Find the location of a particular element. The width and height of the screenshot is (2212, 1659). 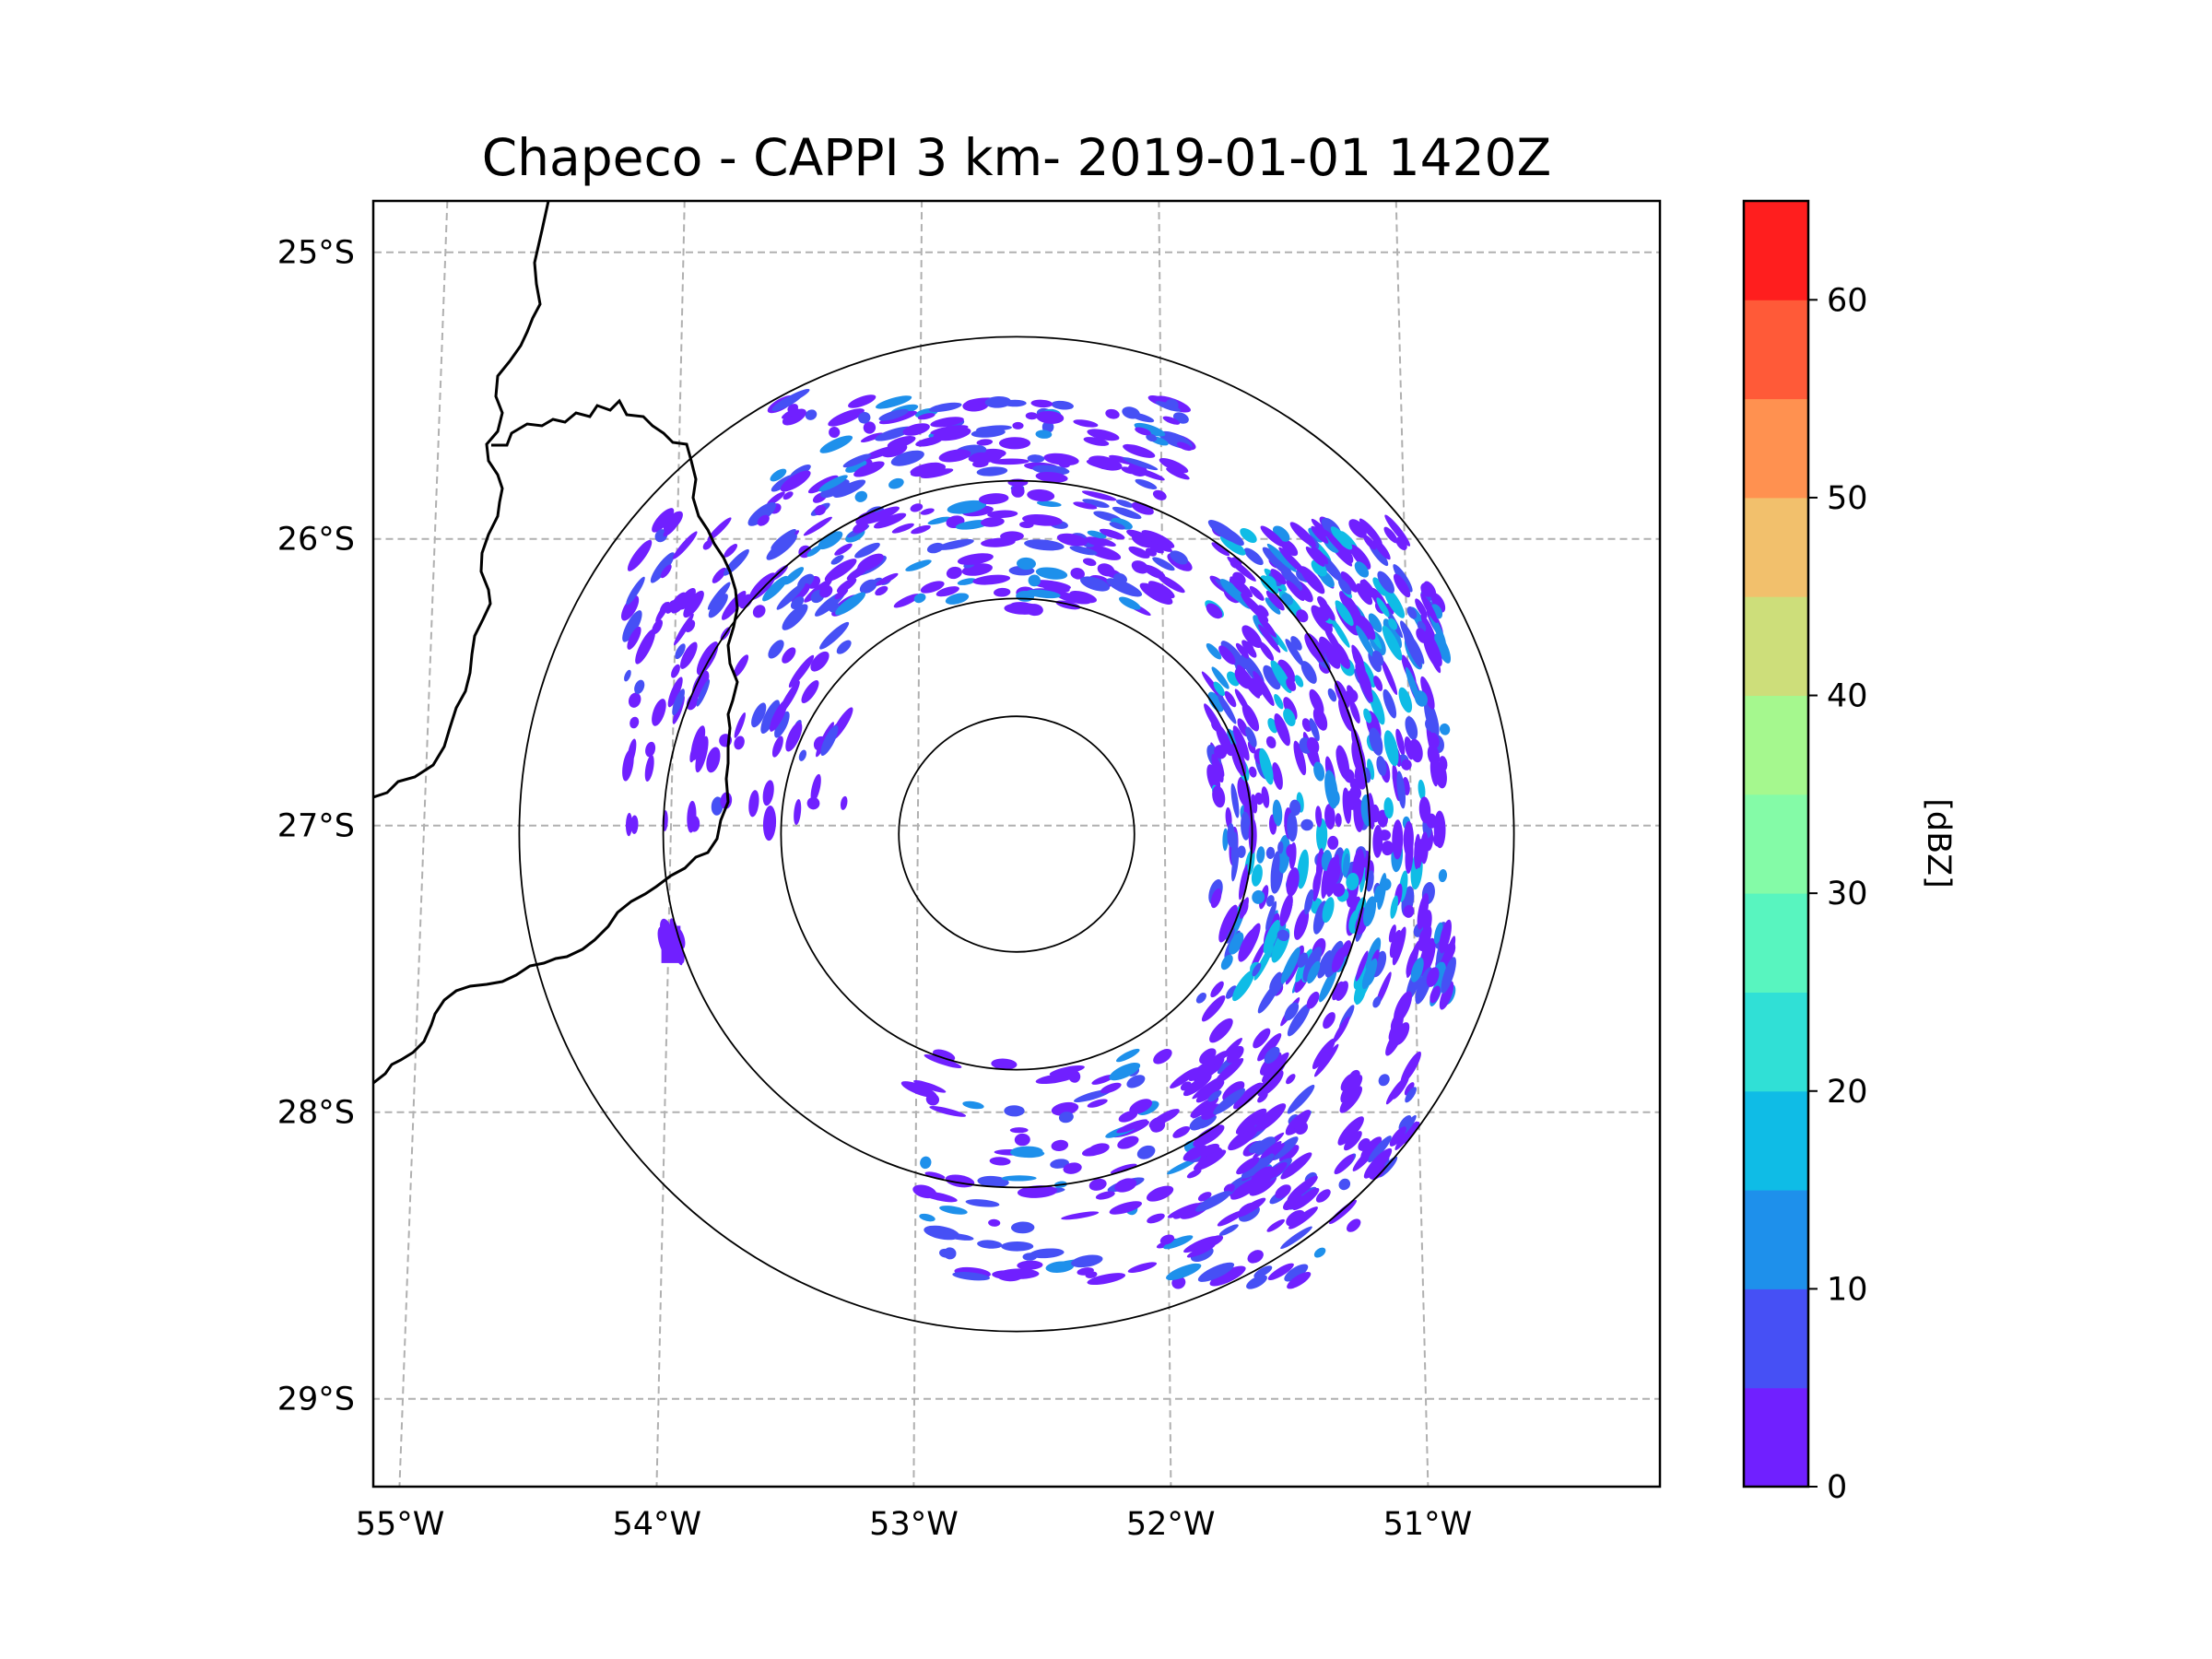

colorbar-tick-label-2: 20 is located at coordinates (1847, 1092).